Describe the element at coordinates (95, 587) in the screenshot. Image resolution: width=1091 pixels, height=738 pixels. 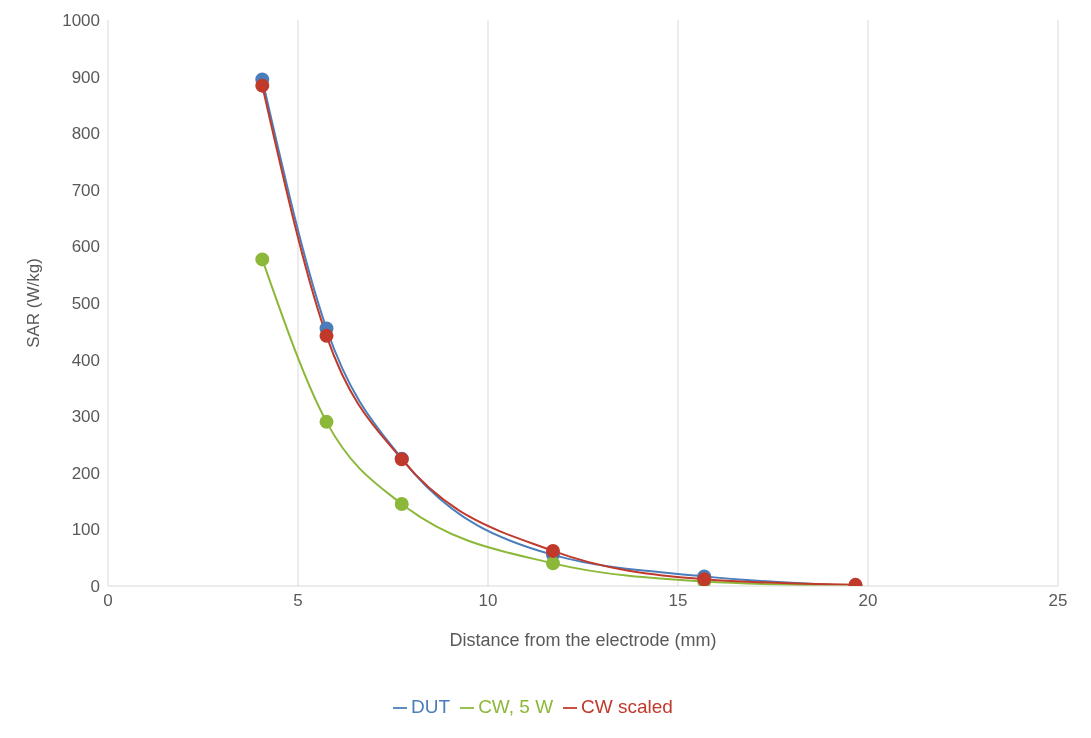
I see `y-tick-label: 0` at that location.